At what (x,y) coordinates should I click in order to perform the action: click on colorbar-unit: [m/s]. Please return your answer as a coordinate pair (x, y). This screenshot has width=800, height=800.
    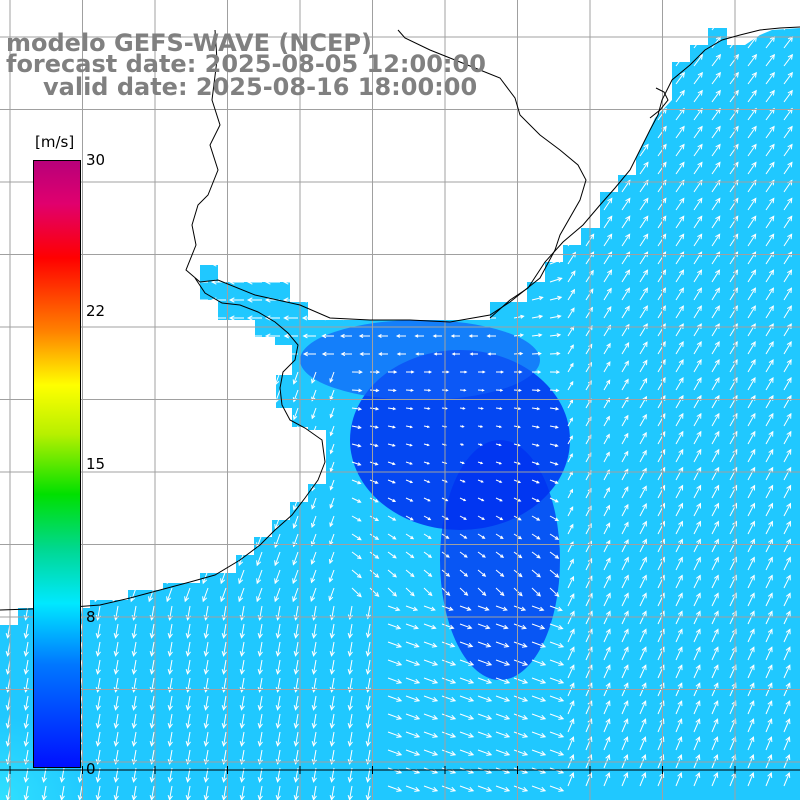
    Looking at the image, I should click on (55, 142).